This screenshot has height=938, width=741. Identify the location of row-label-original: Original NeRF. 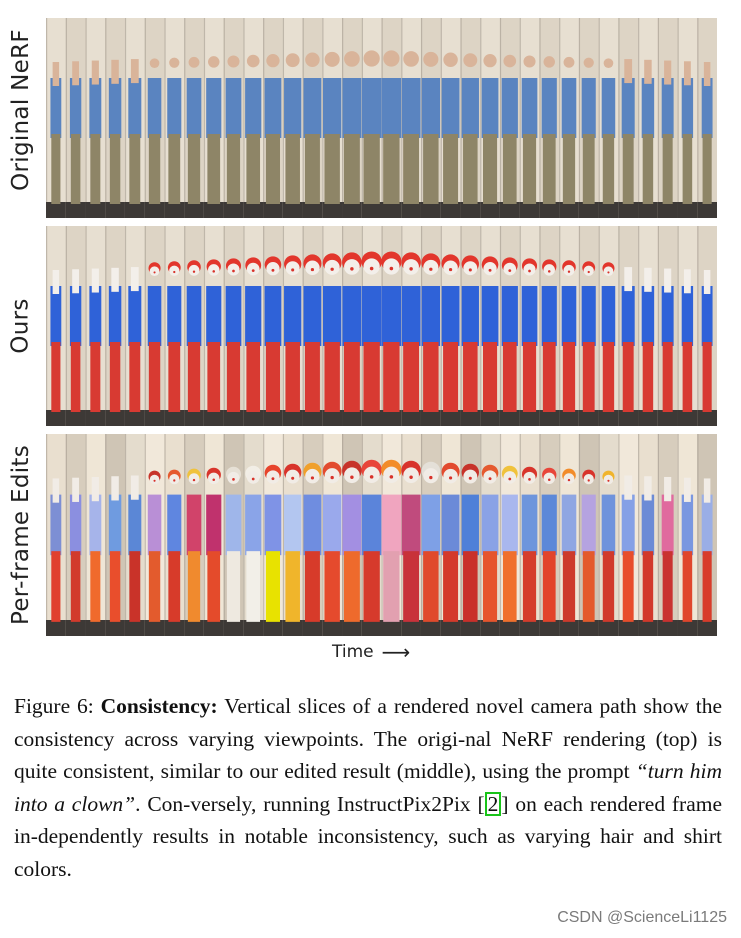
(21, 110).